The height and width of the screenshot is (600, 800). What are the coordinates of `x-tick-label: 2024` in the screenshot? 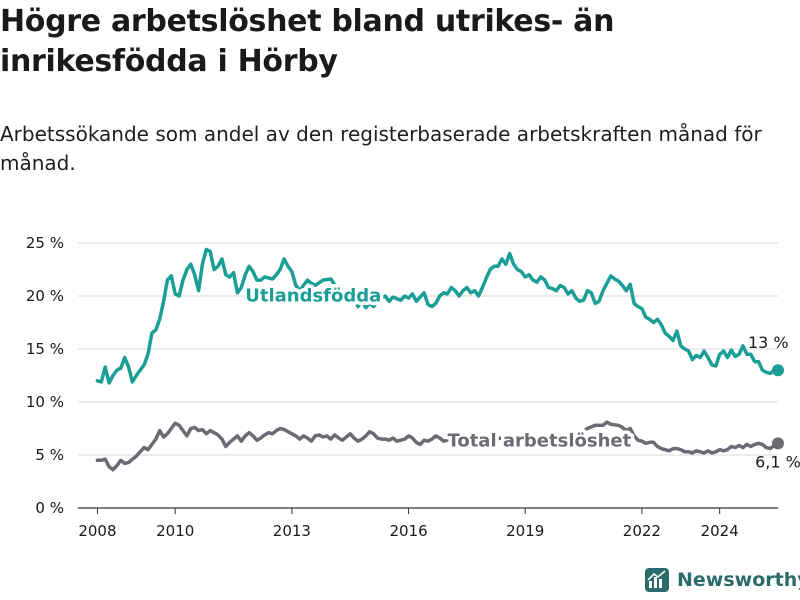 It's located at (720, 531).